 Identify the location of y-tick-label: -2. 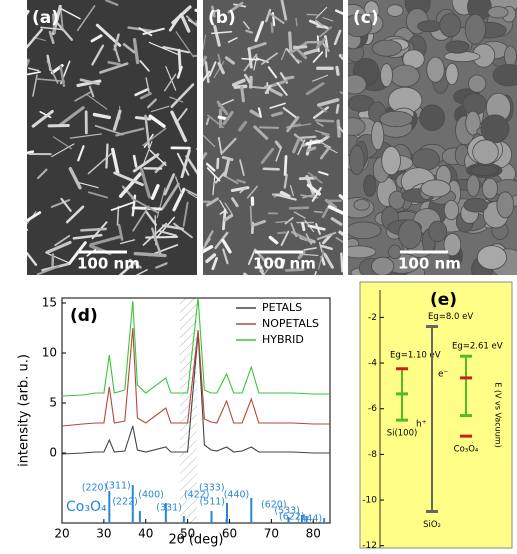
(372, 318).